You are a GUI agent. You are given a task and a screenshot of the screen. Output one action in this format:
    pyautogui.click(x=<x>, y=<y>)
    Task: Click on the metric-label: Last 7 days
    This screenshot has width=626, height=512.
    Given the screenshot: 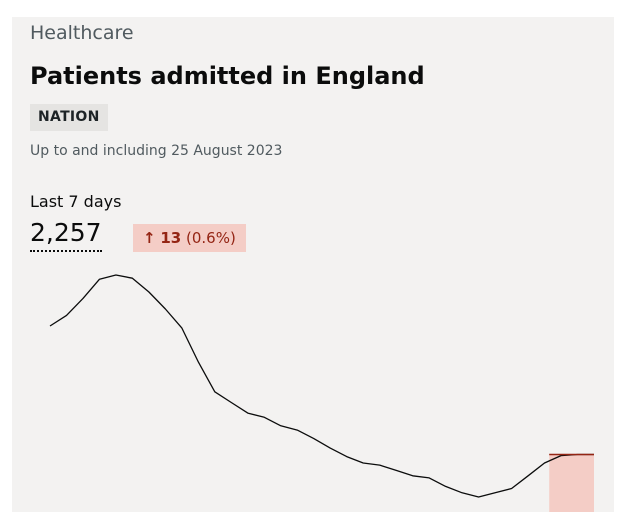 What is the action you would take?
    pyautogui.click(x=76, y=201)
    